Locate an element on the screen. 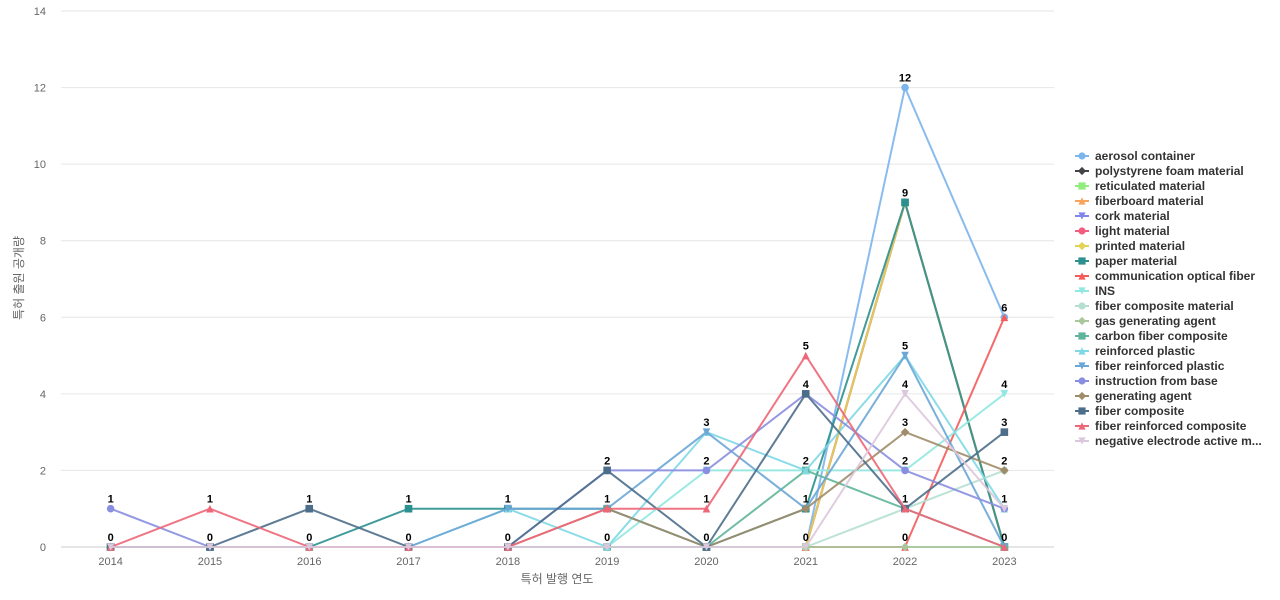 The image size is (1280, 600). legend-label: fiber reinforced composite is located at coordinates (1171, 426).